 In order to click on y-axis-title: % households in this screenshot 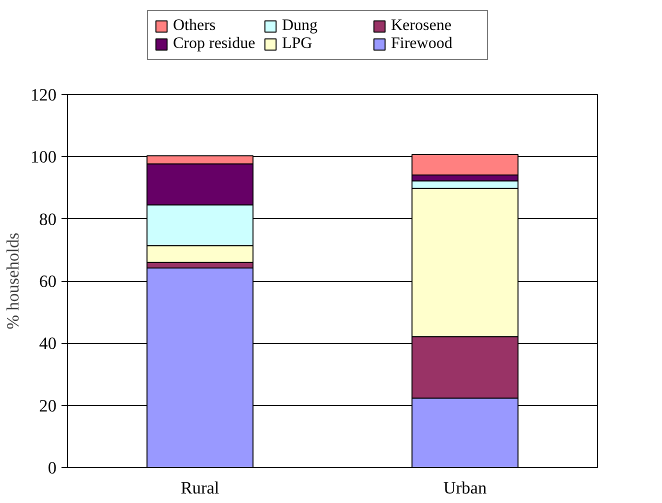, I will do `click(13, 281)`.